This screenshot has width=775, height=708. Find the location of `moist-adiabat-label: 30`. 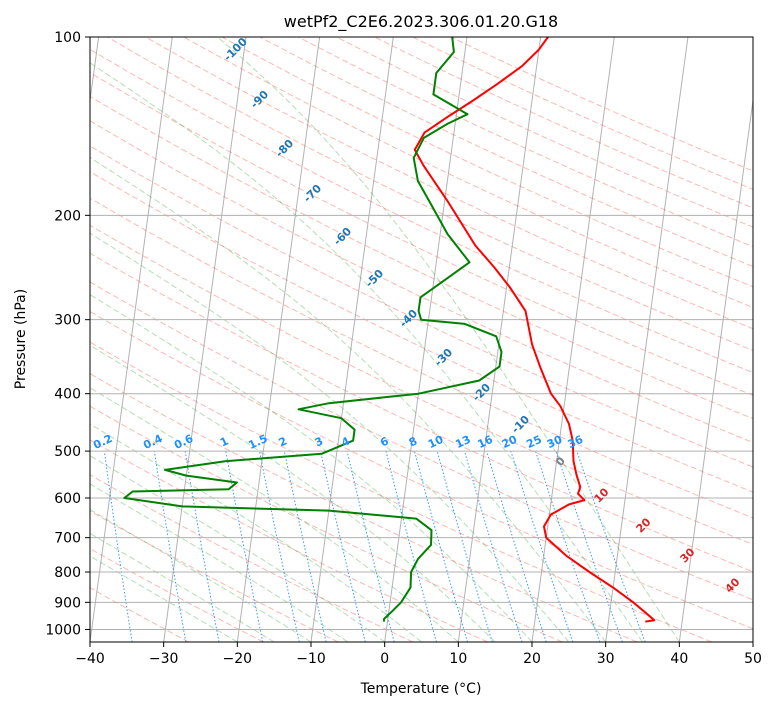

moist-adiabat-label: 30 is located at coordinates (688, 555).